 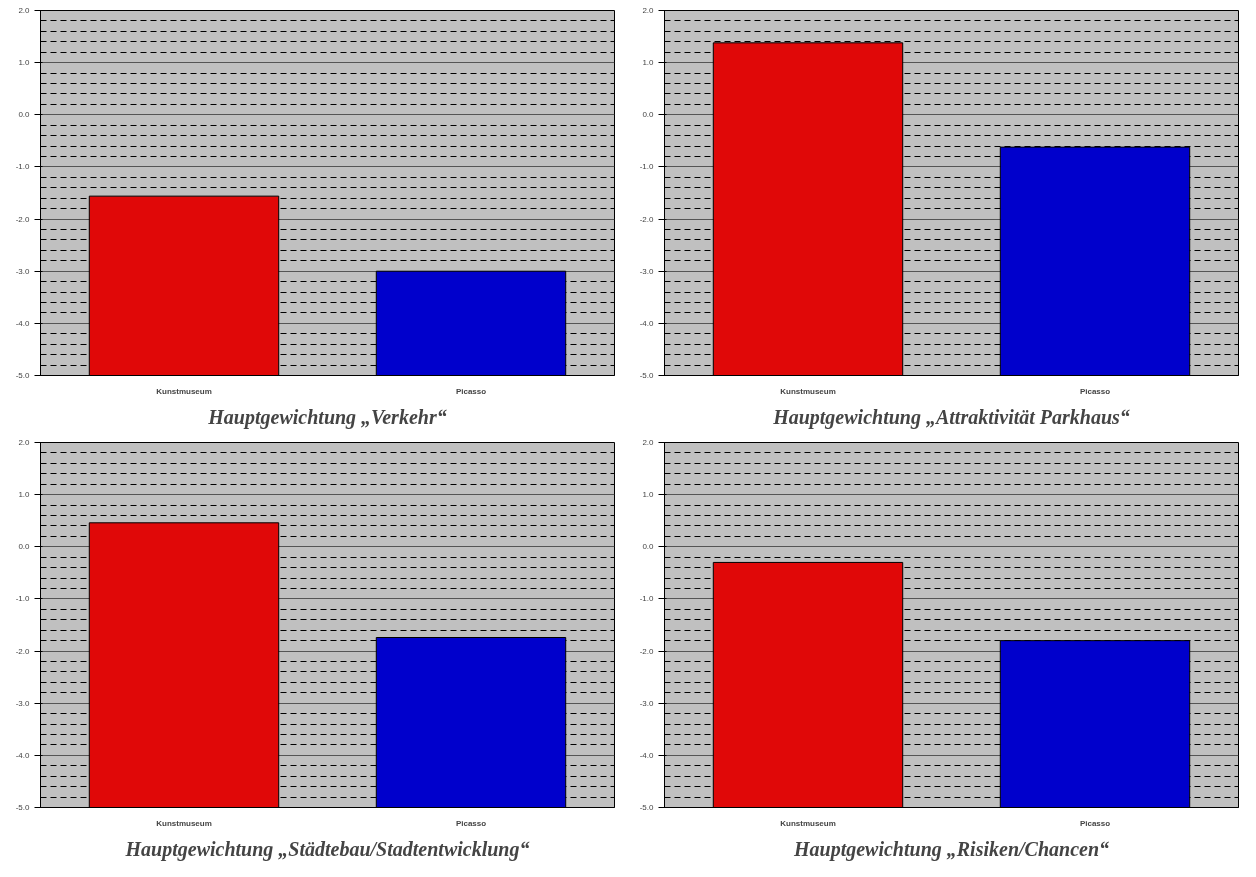 I want to click on text: Hauptgewichtung „Verkehr“, so click(x=327, y=417).